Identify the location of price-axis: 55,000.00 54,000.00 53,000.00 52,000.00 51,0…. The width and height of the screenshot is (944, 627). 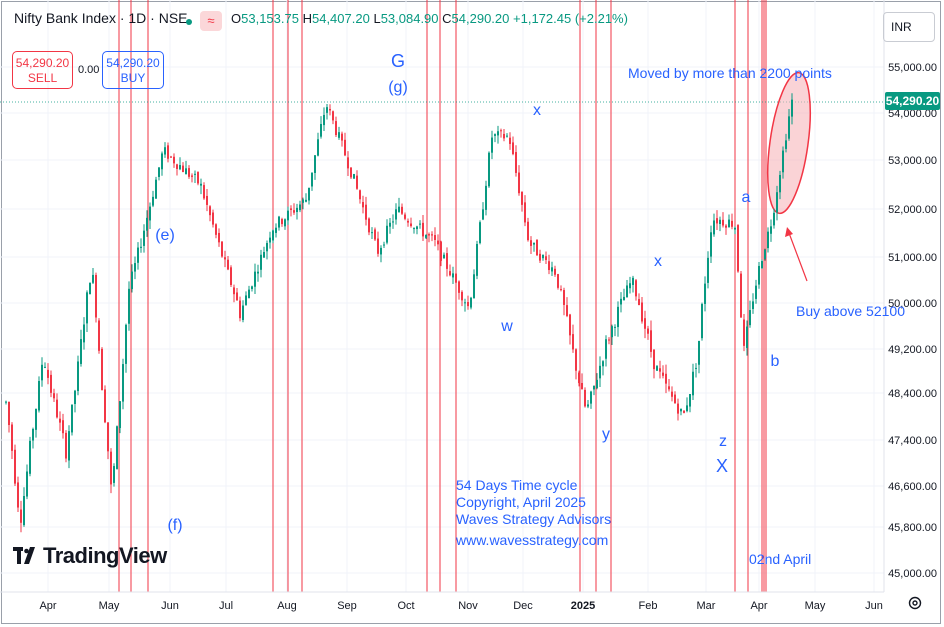
(912, 321).